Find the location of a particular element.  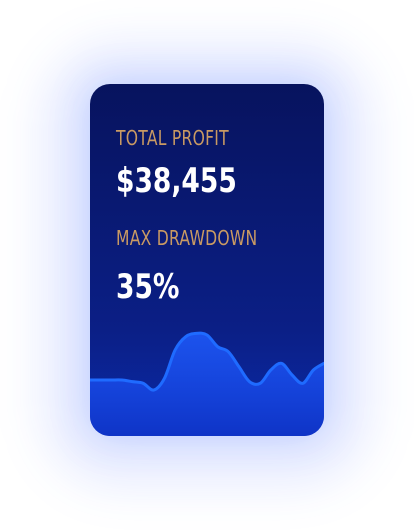

max-drawdown-value: 35% is located at coordinates (148, 287).